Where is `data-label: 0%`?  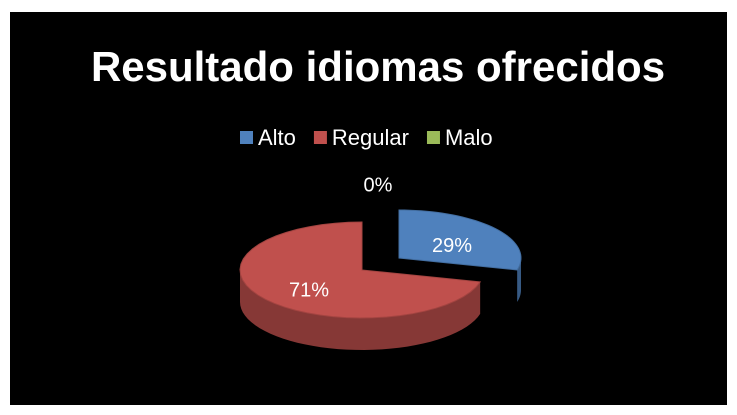 data-label: 0% is located at coordinates (378, 185).